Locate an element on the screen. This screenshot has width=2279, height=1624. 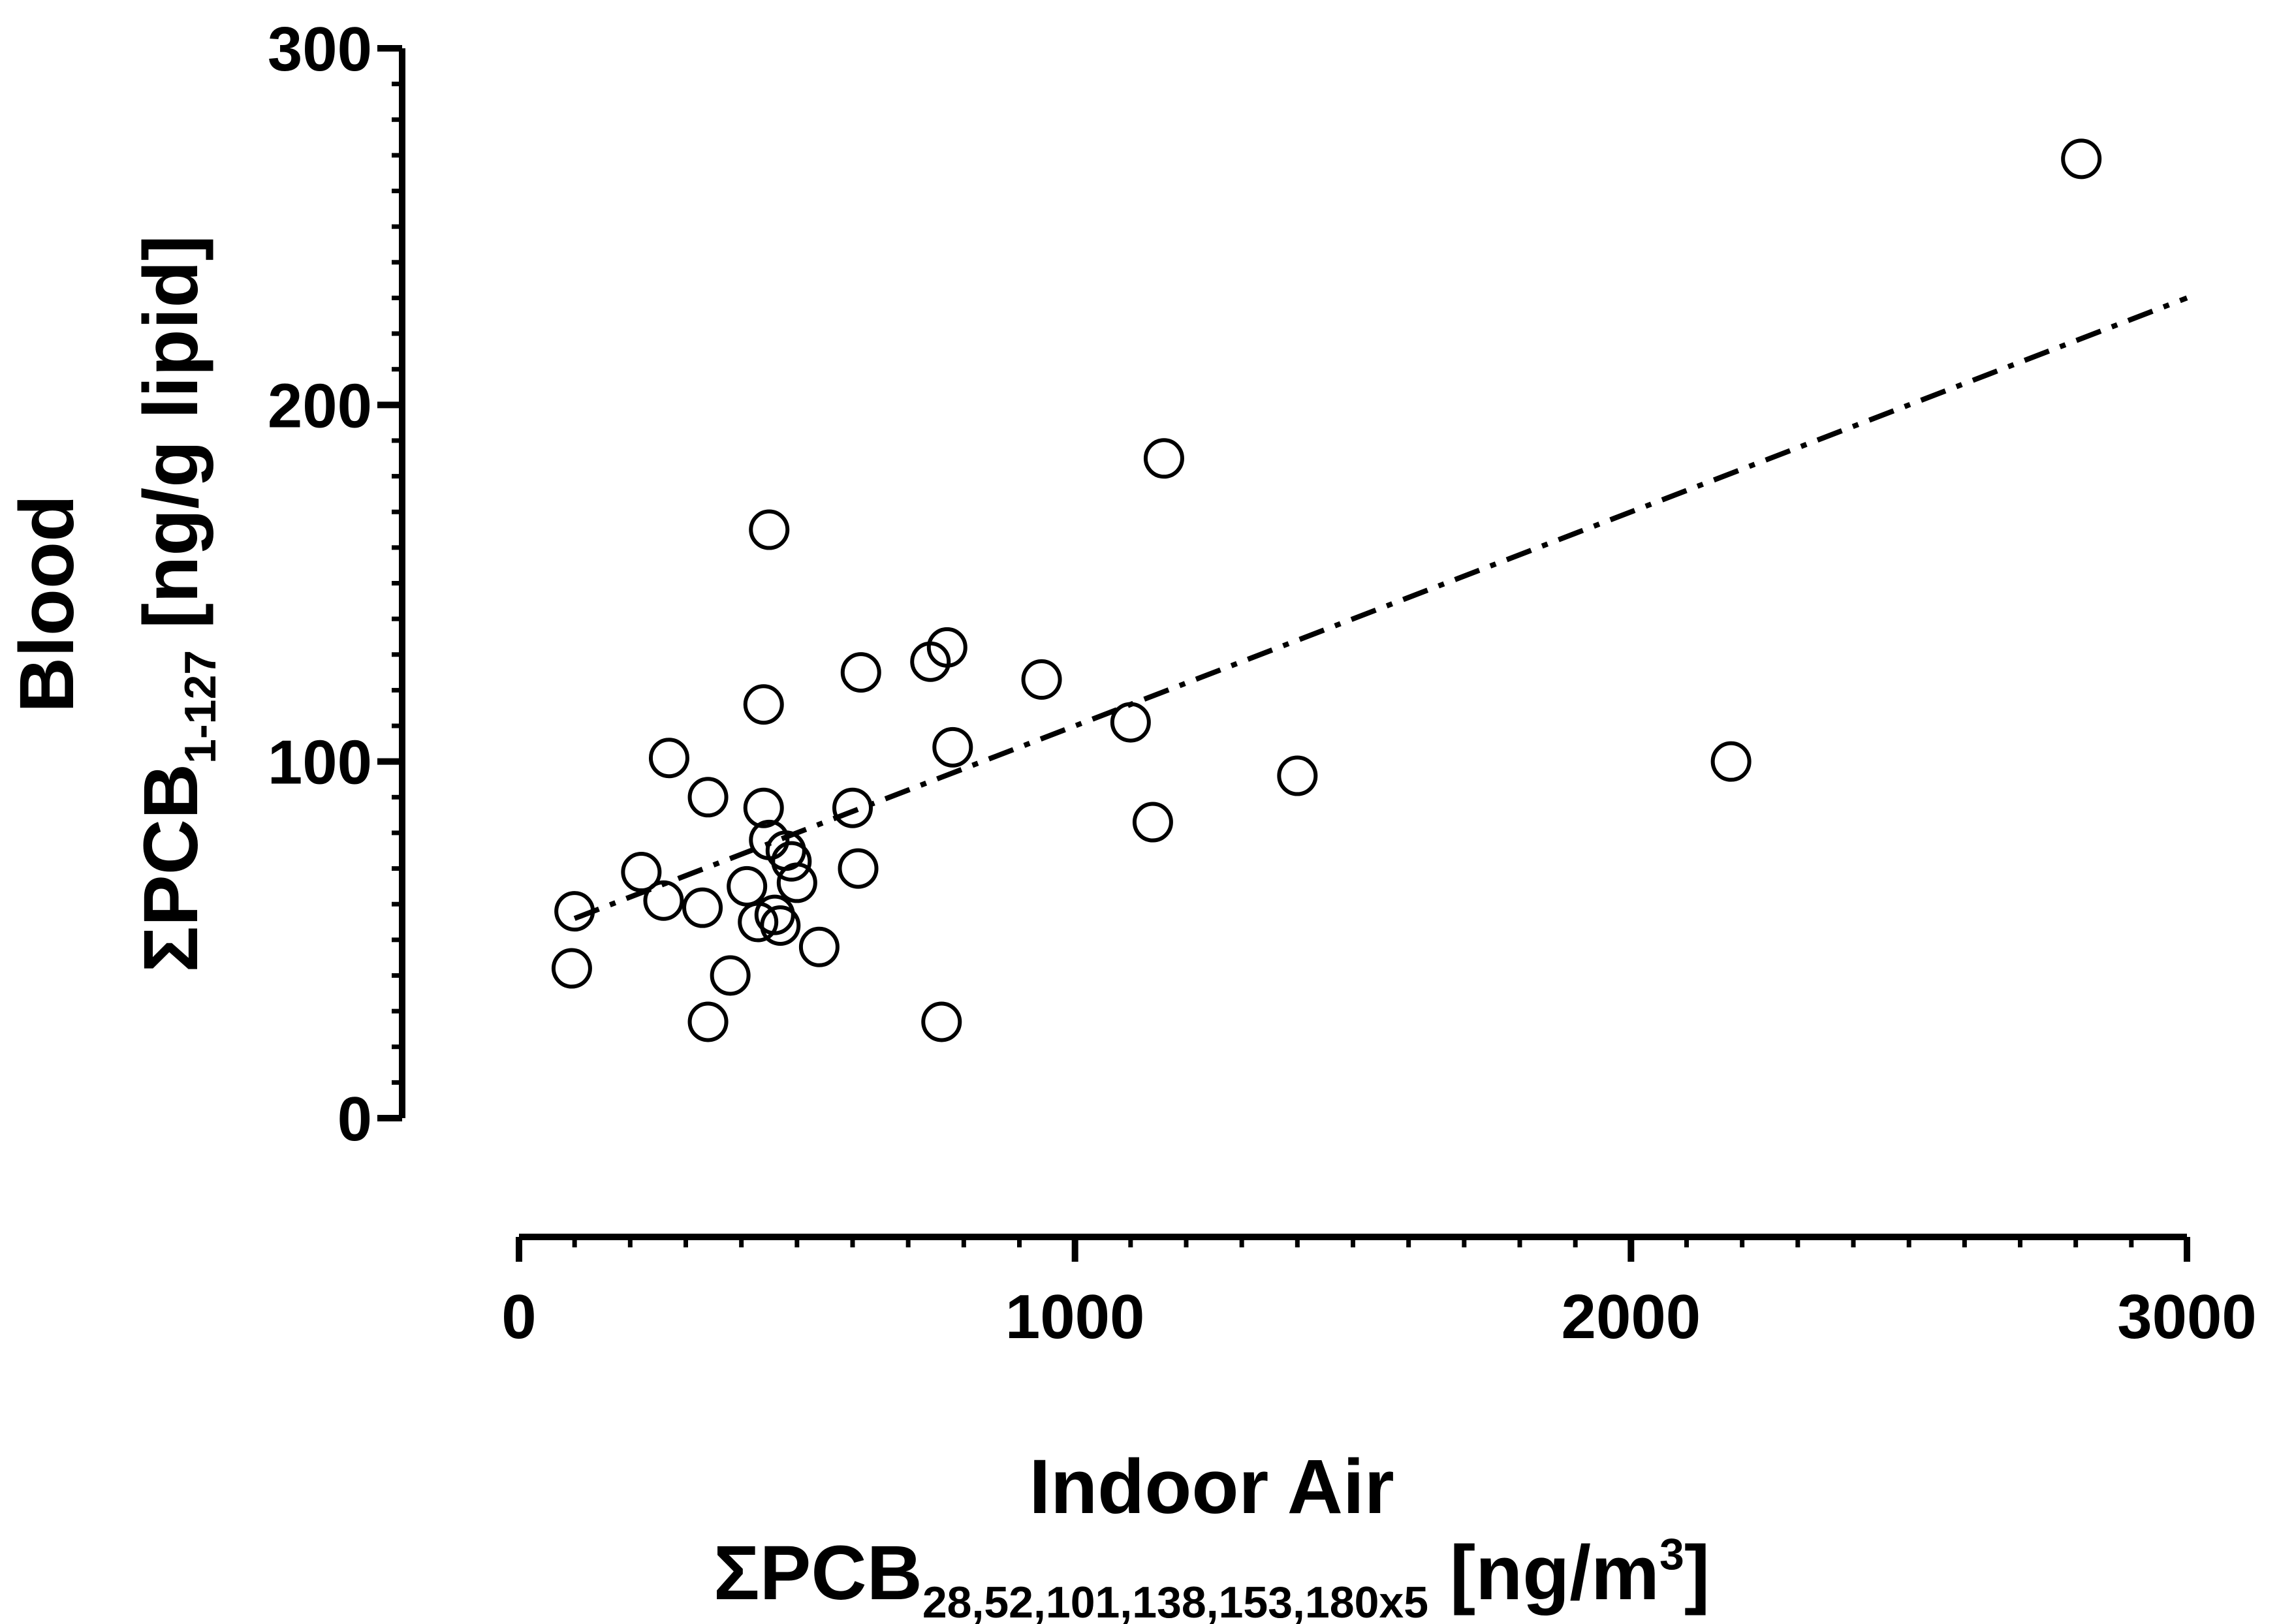
x-axis-subtitle-superscript: 3 is located at coordinates (1671, 1554).